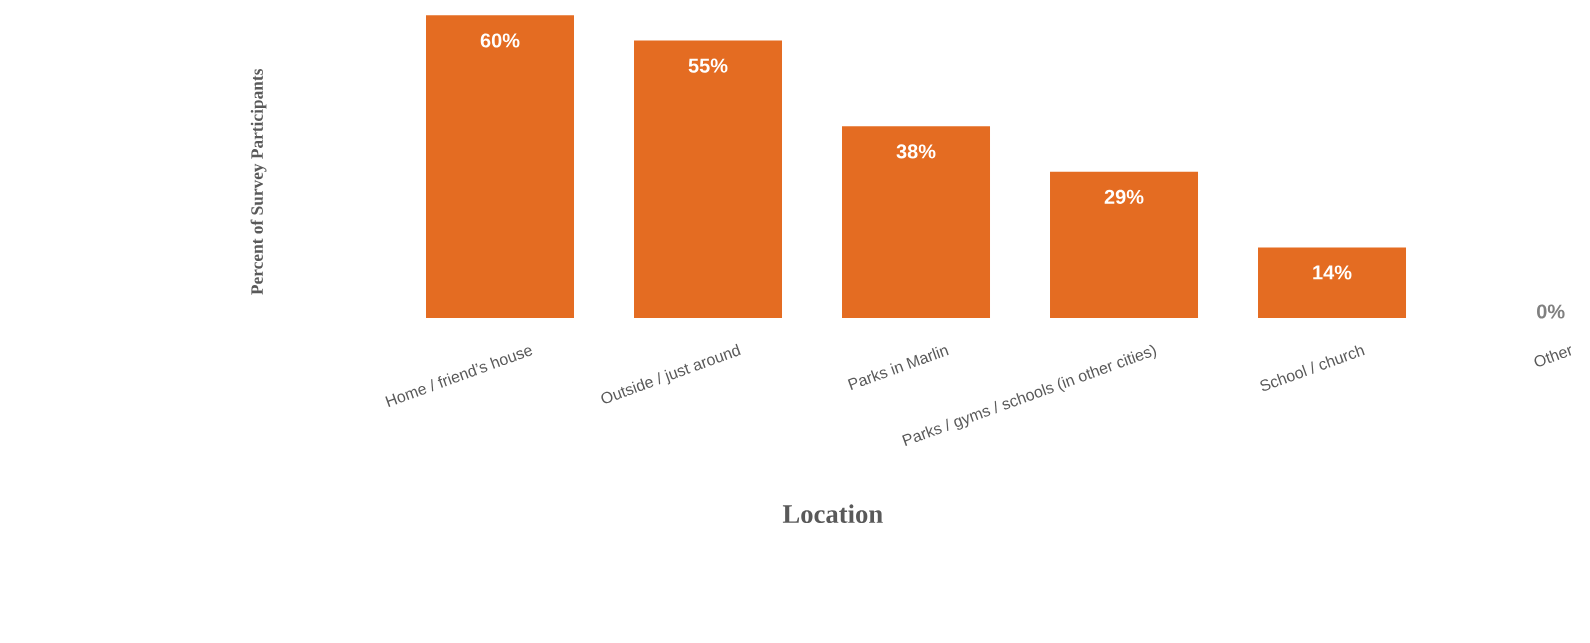 The width and height of the screenshot is (1590, 643). What do you see at coordinates (500, 40) in the screenshot?
I see `data-label: 60%` at bounding box center [500, 40].